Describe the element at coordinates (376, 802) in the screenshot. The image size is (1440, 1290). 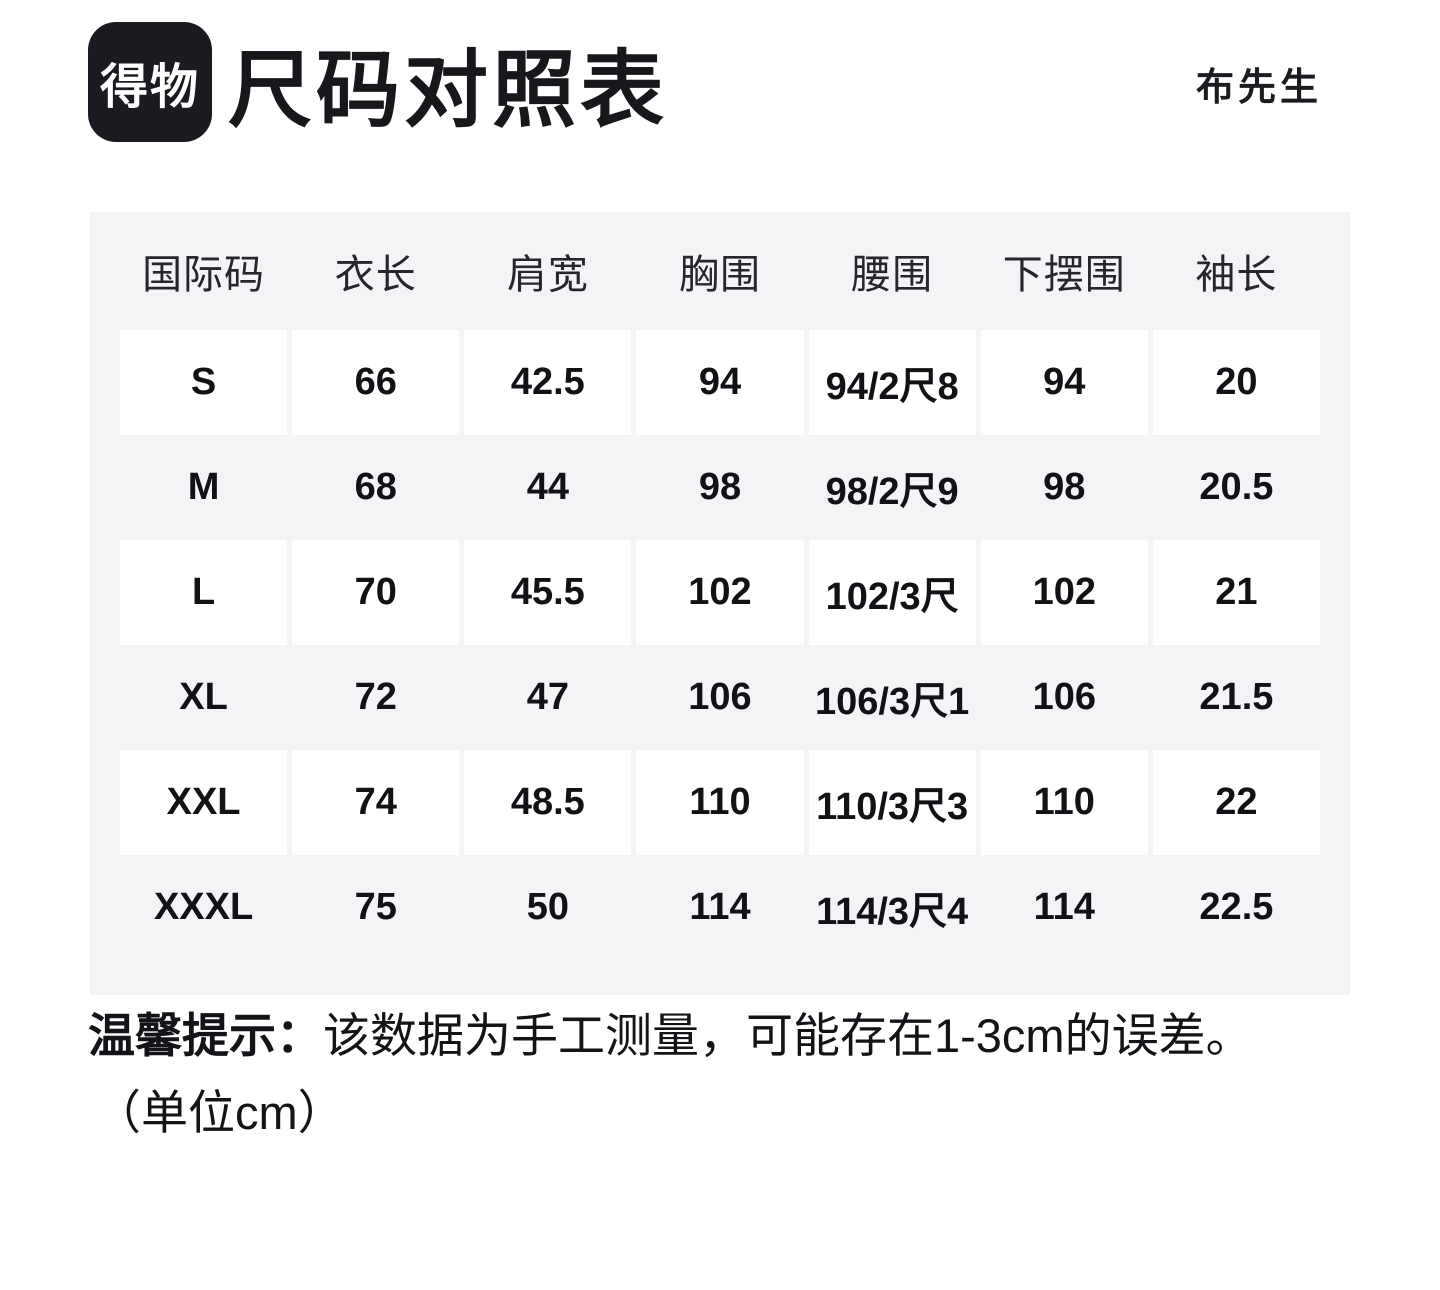
I see `value-cell: 74` at that location.